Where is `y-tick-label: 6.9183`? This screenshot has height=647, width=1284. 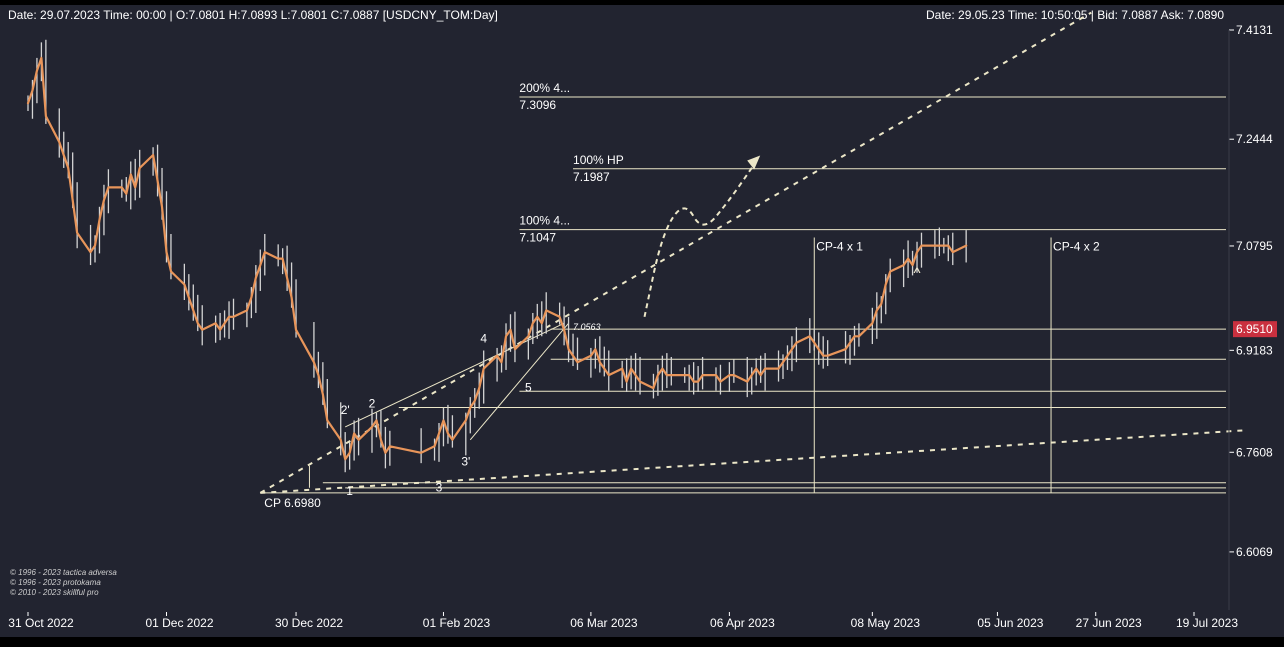 y-tick-label: 6.9183 is located at coordinates (1254, 350).